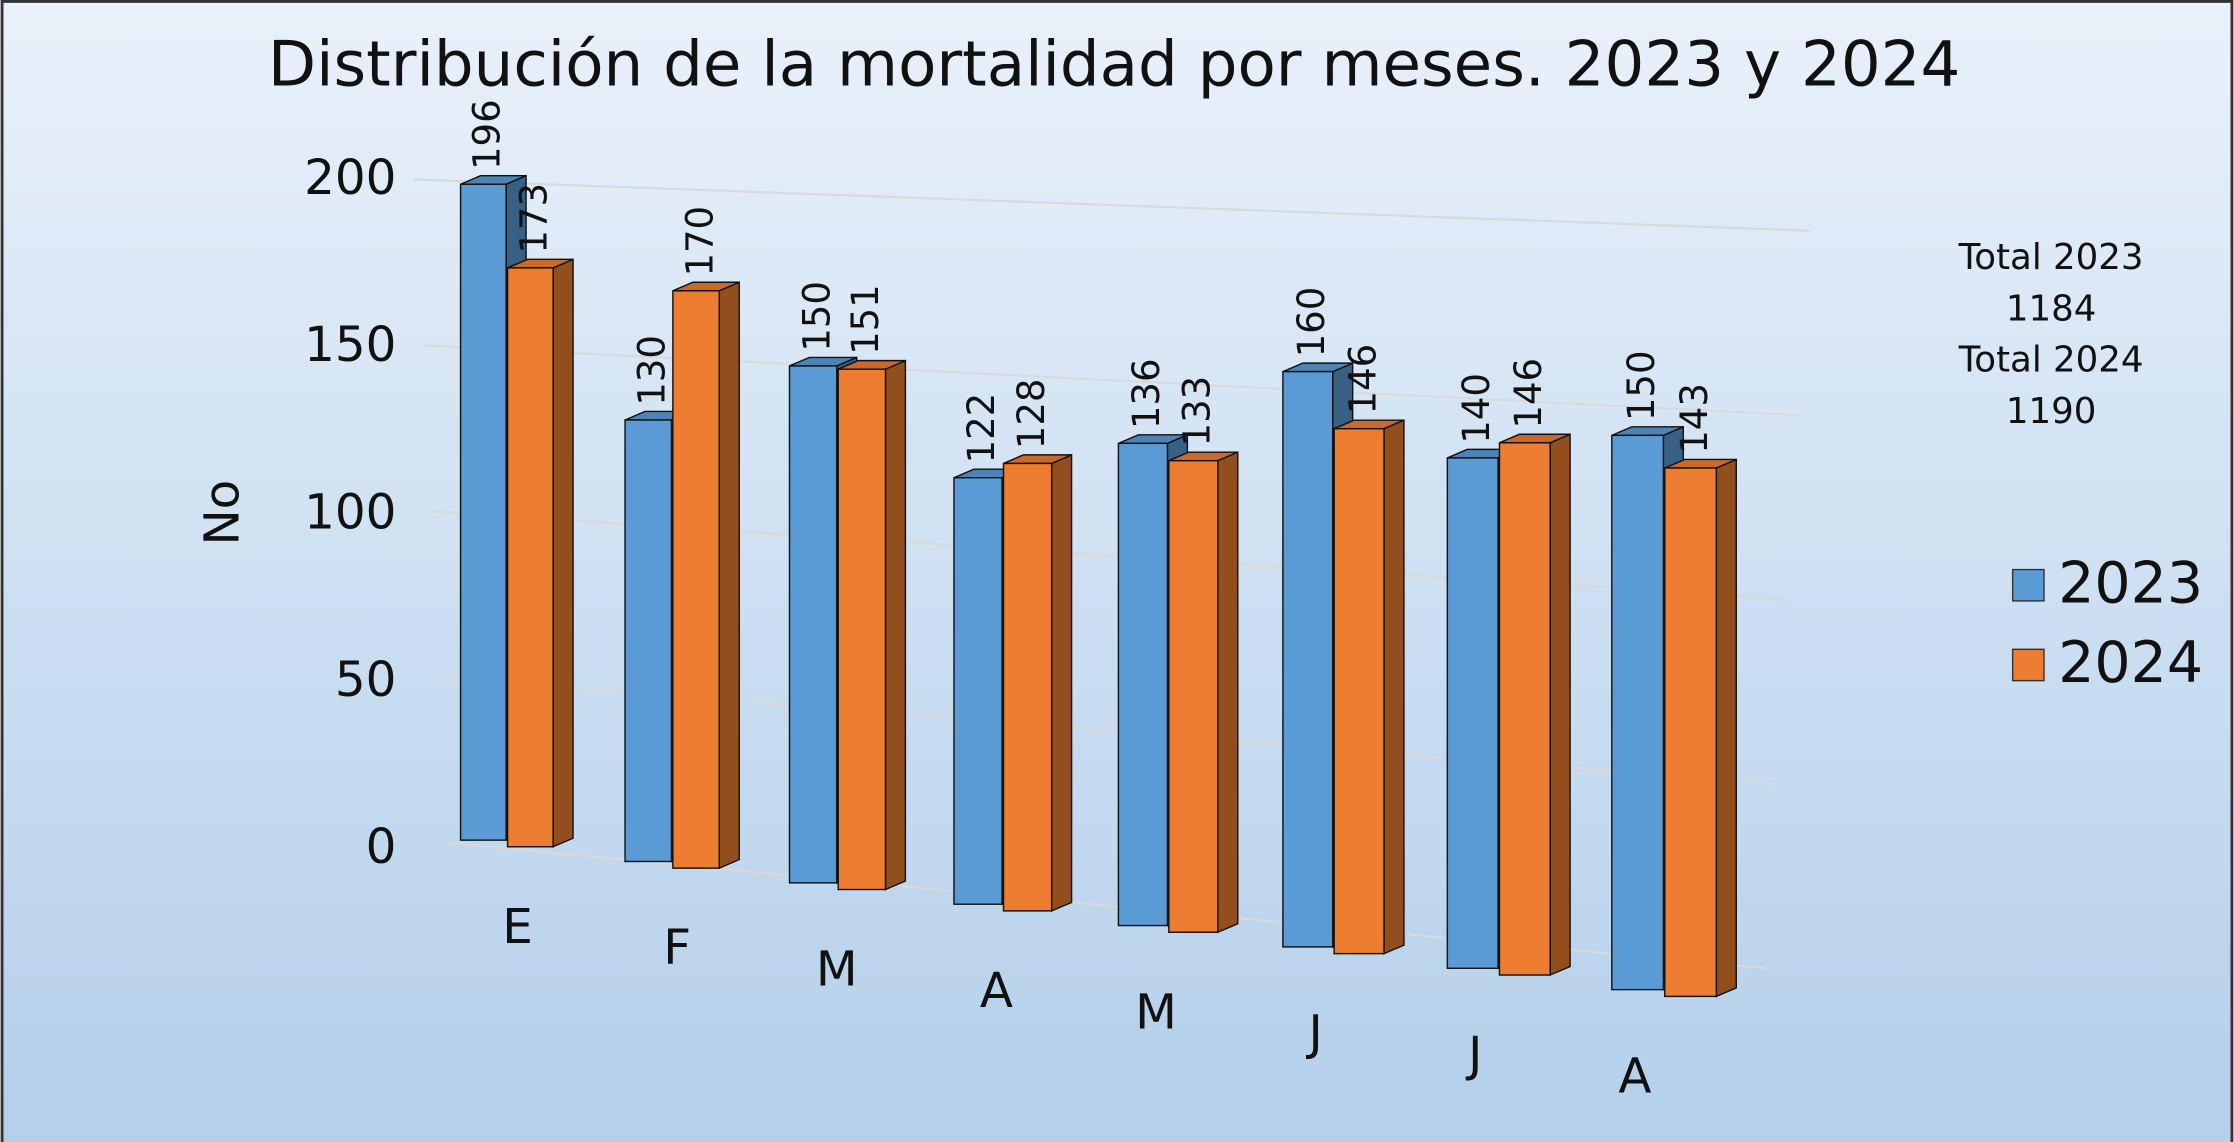 This screenshot has height=1142, width=2234. Describe the element at coordinates (2130, 663) in the screenshot. I see `legend-label: 2024` at that location.